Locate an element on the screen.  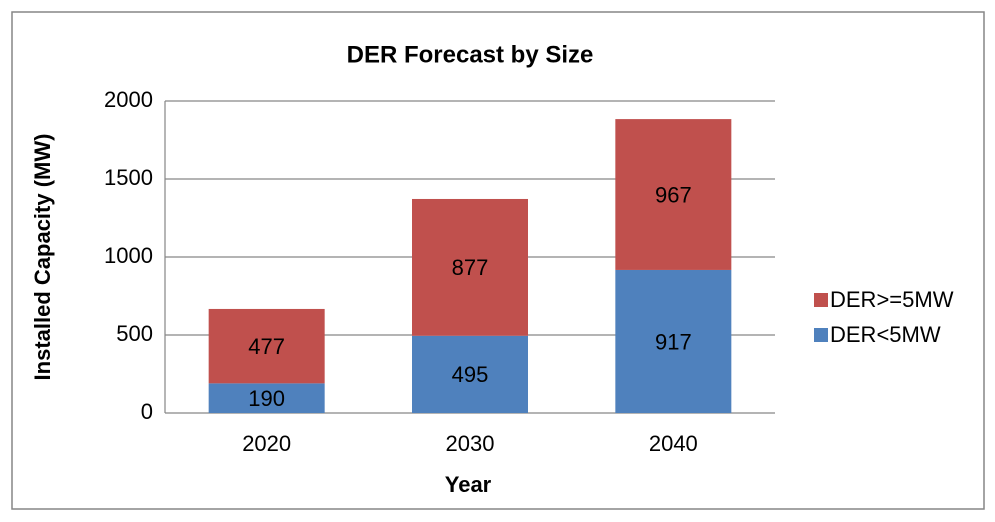
data-label: 495 is located at coordinates (470, 374).